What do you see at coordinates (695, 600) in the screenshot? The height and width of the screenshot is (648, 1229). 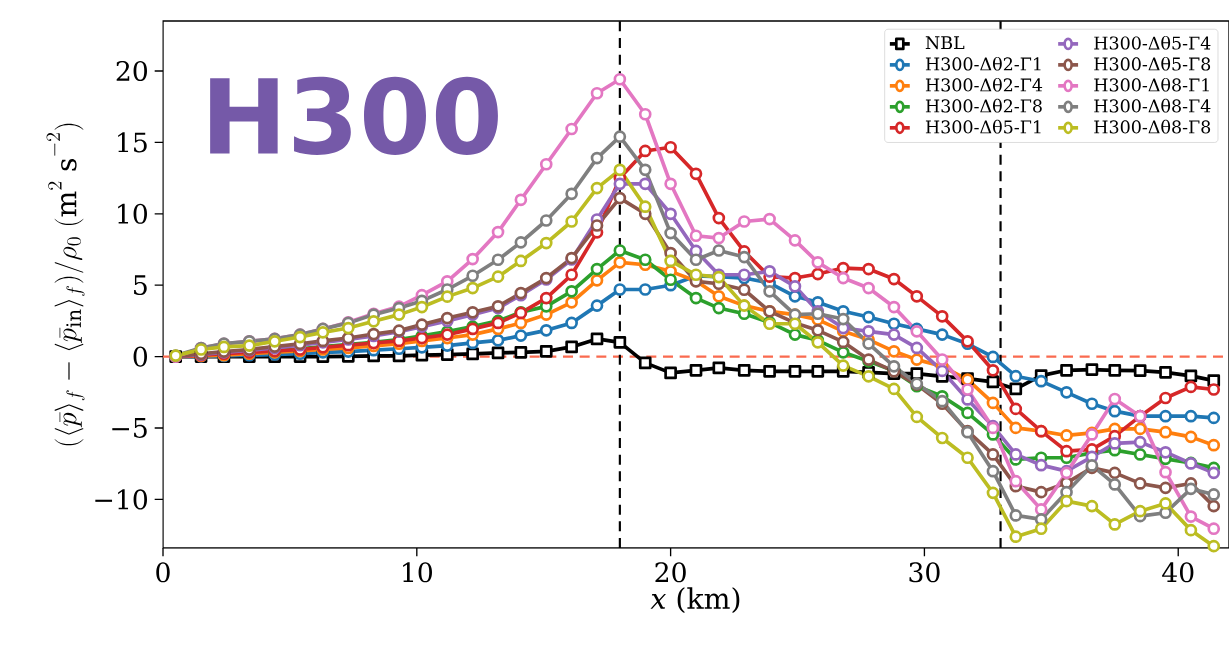 I see `x-axis-title: x (km)` at bounding box center [695, 600].